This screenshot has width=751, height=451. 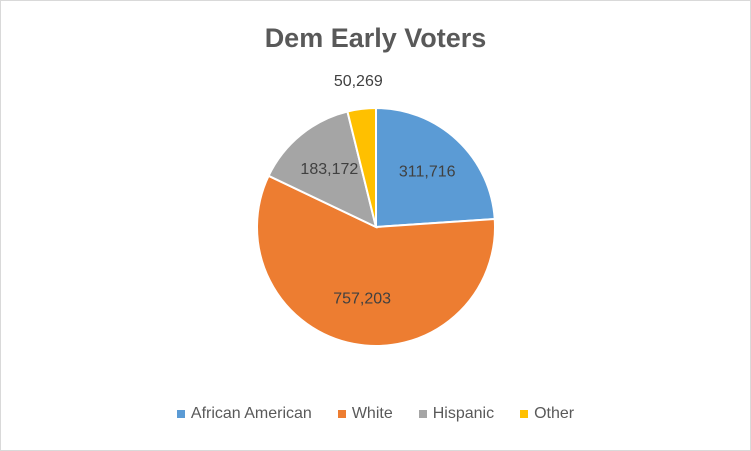 I want to click on pie-slice-african-american, so click(x=435, y=167).